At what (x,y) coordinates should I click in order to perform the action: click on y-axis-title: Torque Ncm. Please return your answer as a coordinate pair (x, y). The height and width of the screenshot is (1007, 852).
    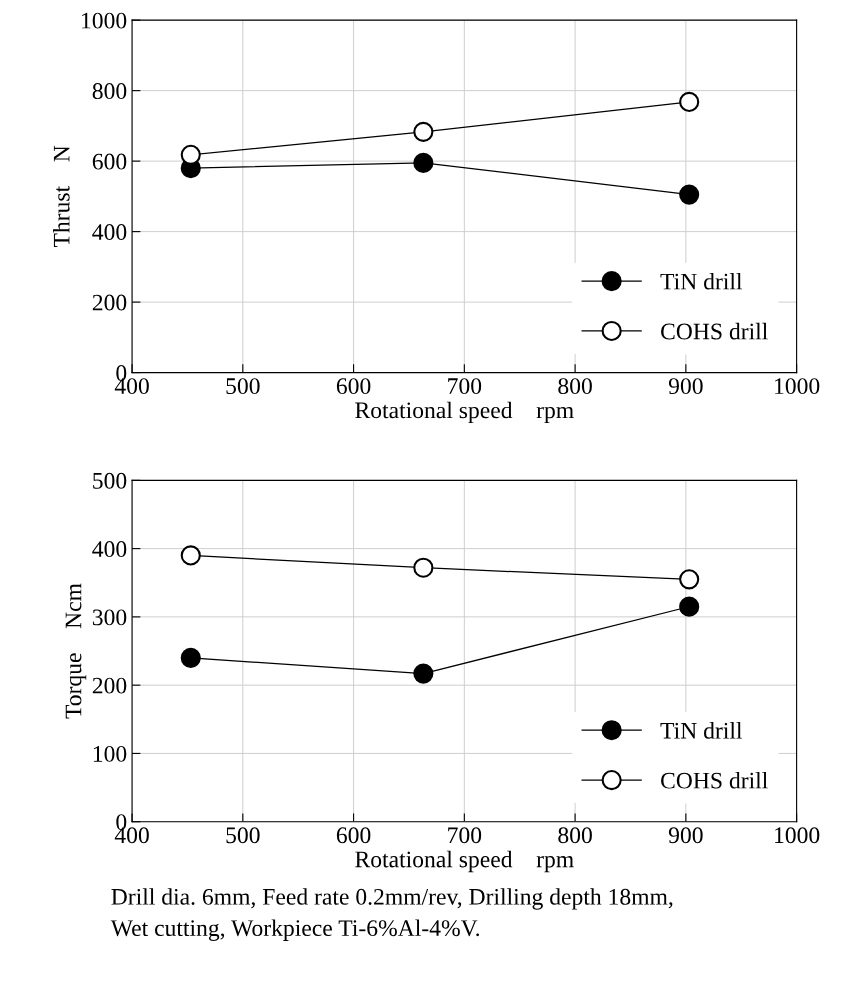
    Looking at the image, I should click on (76, 651).